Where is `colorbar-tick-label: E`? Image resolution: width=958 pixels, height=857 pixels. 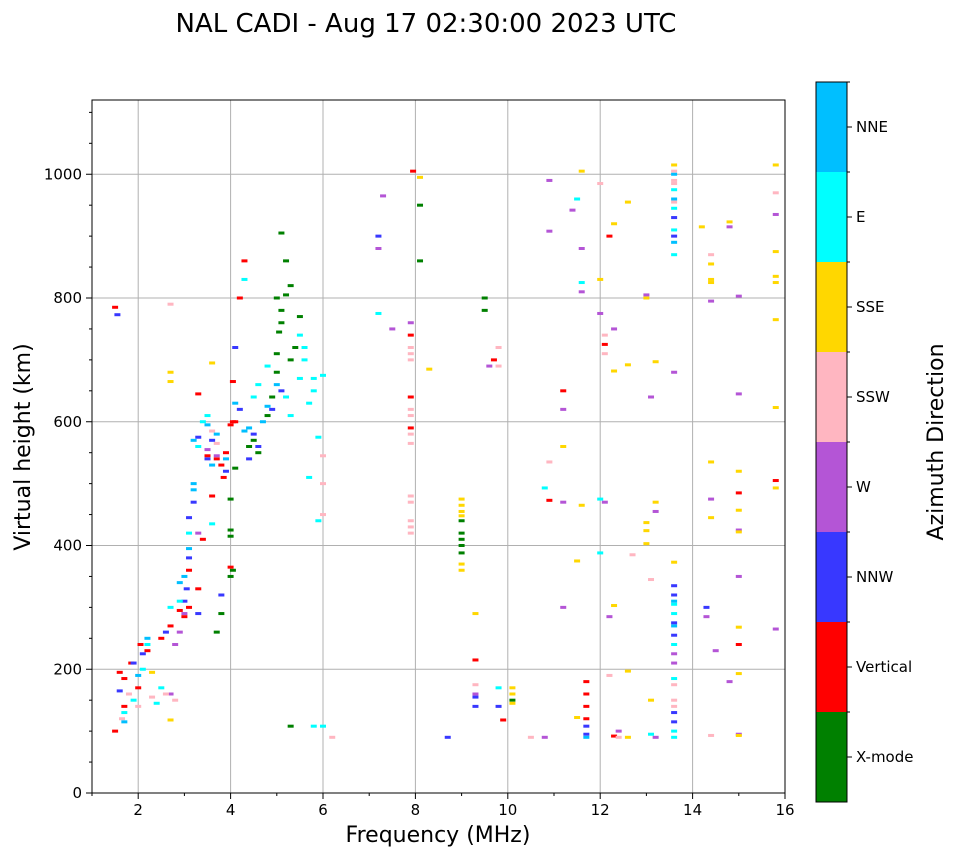
colorbar-tick-label: E is located at coordinates (860, 217).